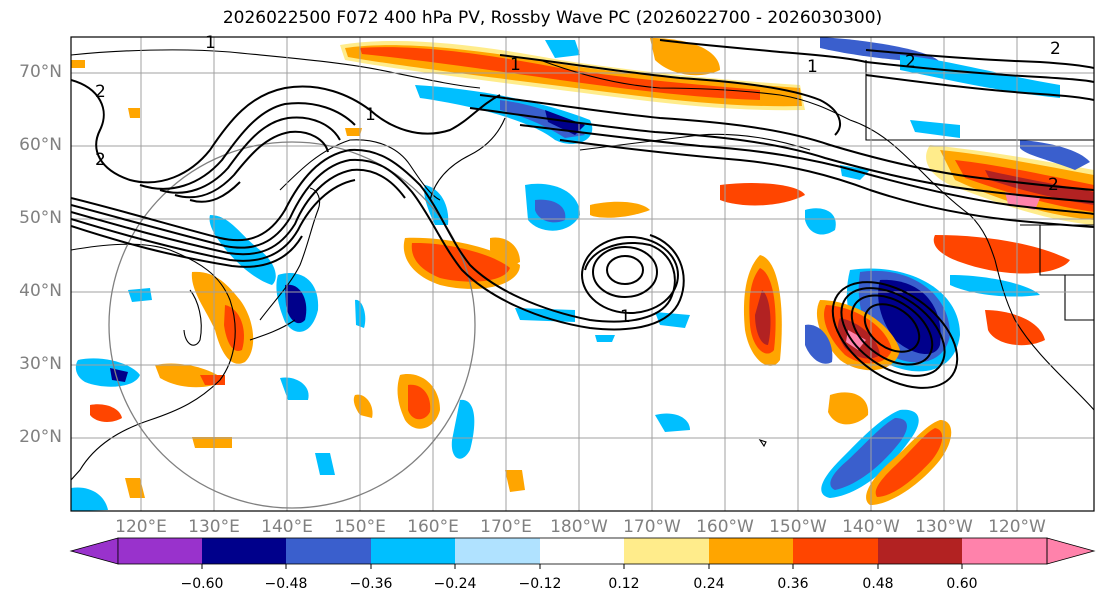  What do you see at coordinates (695, 90) in the screenshot?
I see `coastline-alaska-north` at bounding box center [695, 90].